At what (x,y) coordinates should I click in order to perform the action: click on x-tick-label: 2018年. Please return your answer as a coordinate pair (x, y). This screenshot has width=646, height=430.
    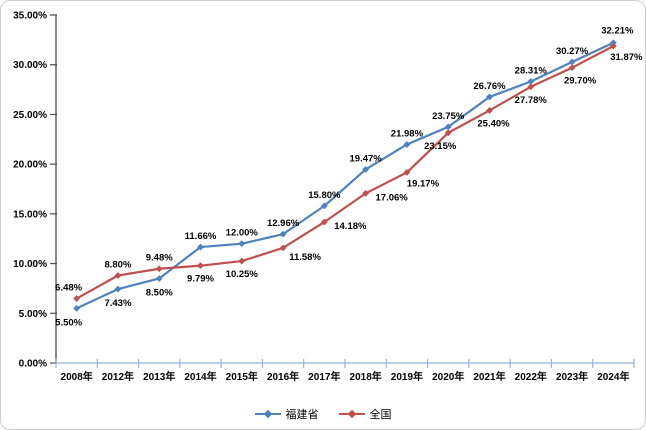
    Looking at the image, I should click on (366, 376).